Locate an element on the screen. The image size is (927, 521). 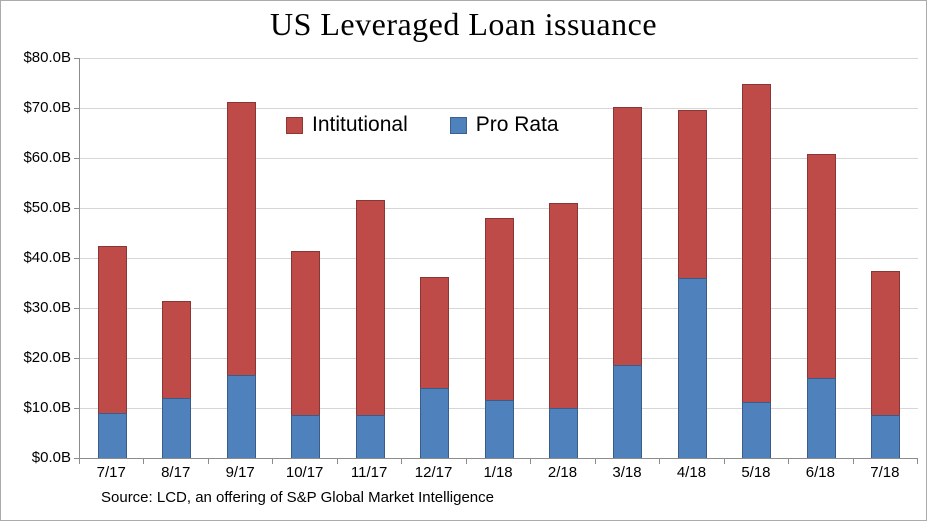
y-axis-label: $50.0B is located at coordinates (47, 207).